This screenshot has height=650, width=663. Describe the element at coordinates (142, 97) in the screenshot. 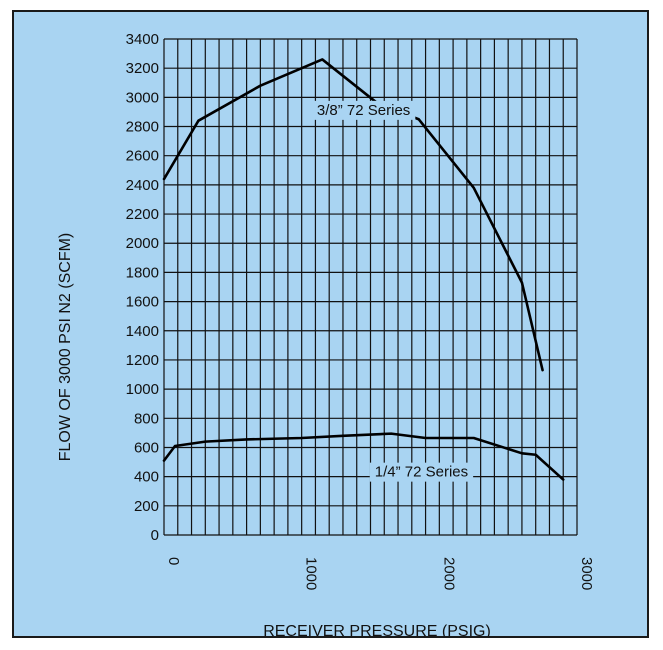

I see `y-tick-label: 3000` at that location.